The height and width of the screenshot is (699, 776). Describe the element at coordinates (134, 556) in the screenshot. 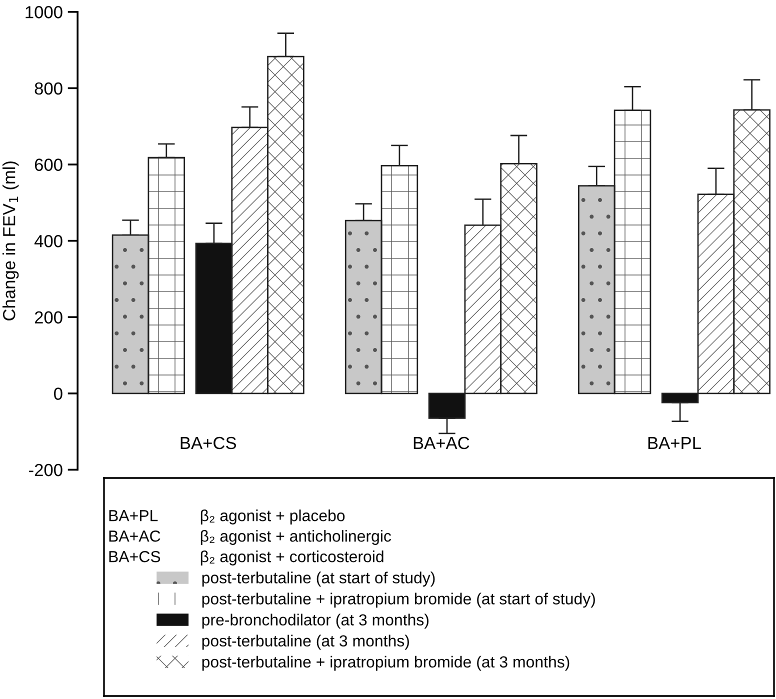

I see `text: BA+CS` at that location.